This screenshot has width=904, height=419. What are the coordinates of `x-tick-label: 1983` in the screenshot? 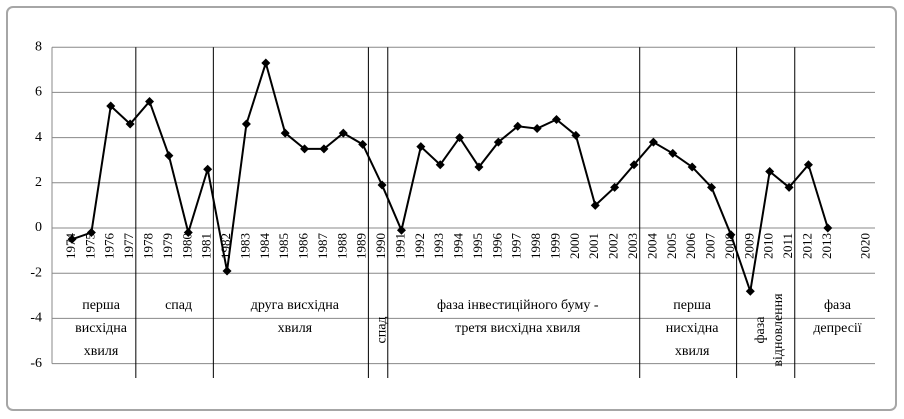 It's located at (244, 246).